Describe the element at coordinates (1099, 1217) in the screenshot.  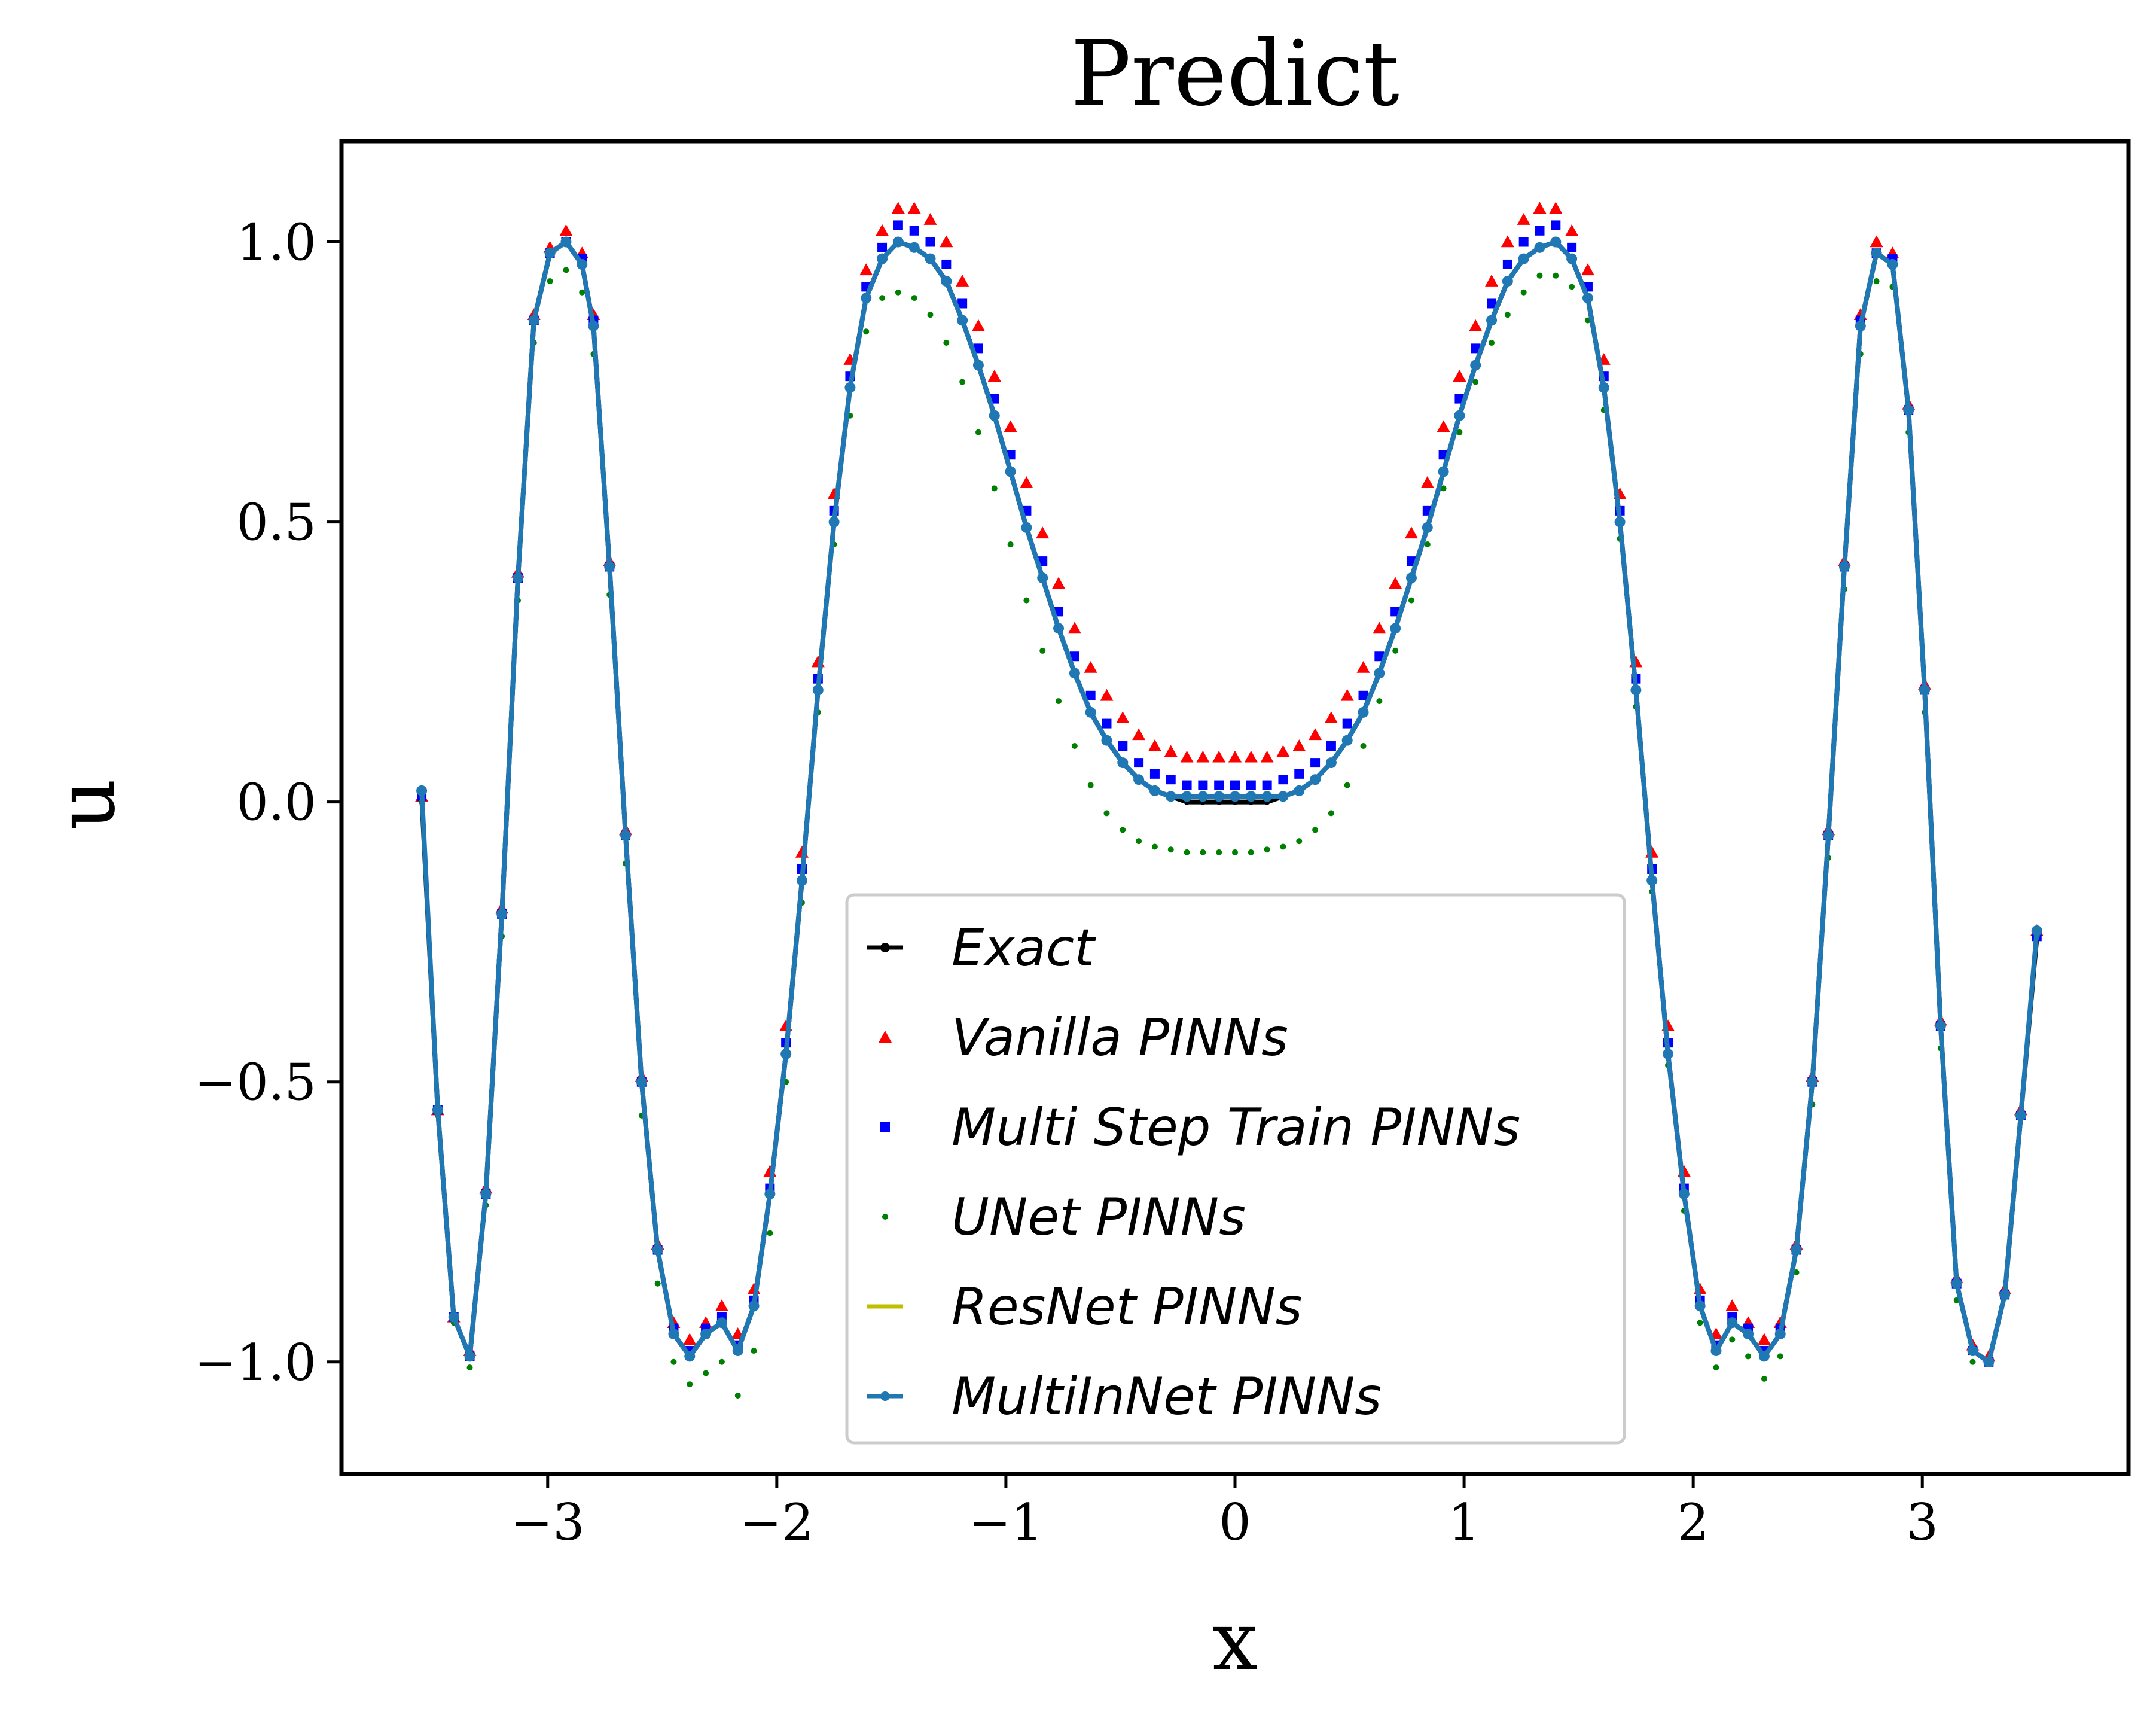
I see `legend-label: UNet PINNs` at that location.